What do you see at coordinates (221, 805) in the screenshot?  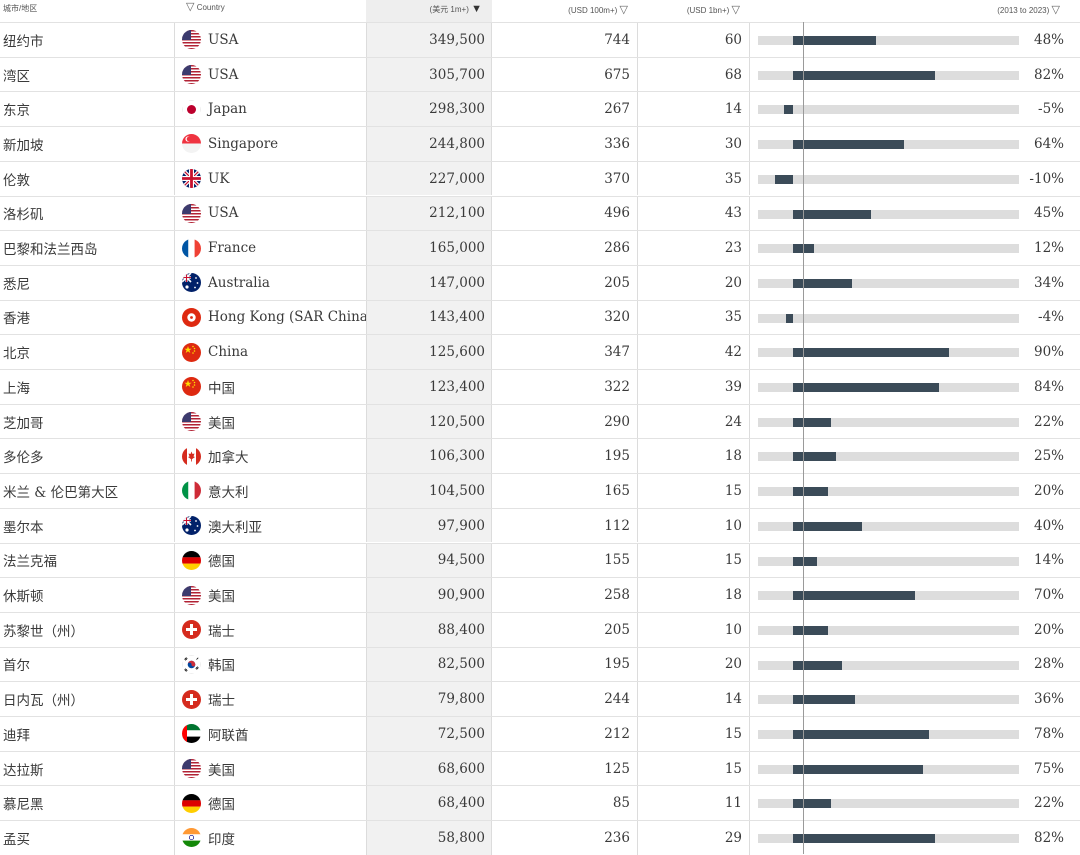 I see `country-name: 德国` at bounding box center [221, 805].